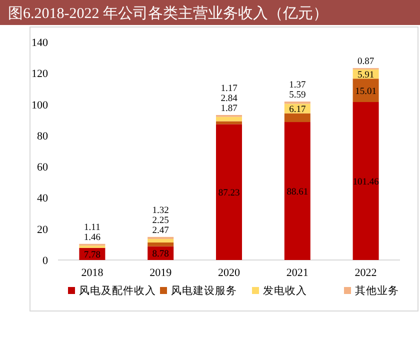 The width and height of the screenshot is (420, 344). What do you see at coordinates (297, 95) in the screenshot?
I see `data-label: 5.59` at bounding box center [297, 95].